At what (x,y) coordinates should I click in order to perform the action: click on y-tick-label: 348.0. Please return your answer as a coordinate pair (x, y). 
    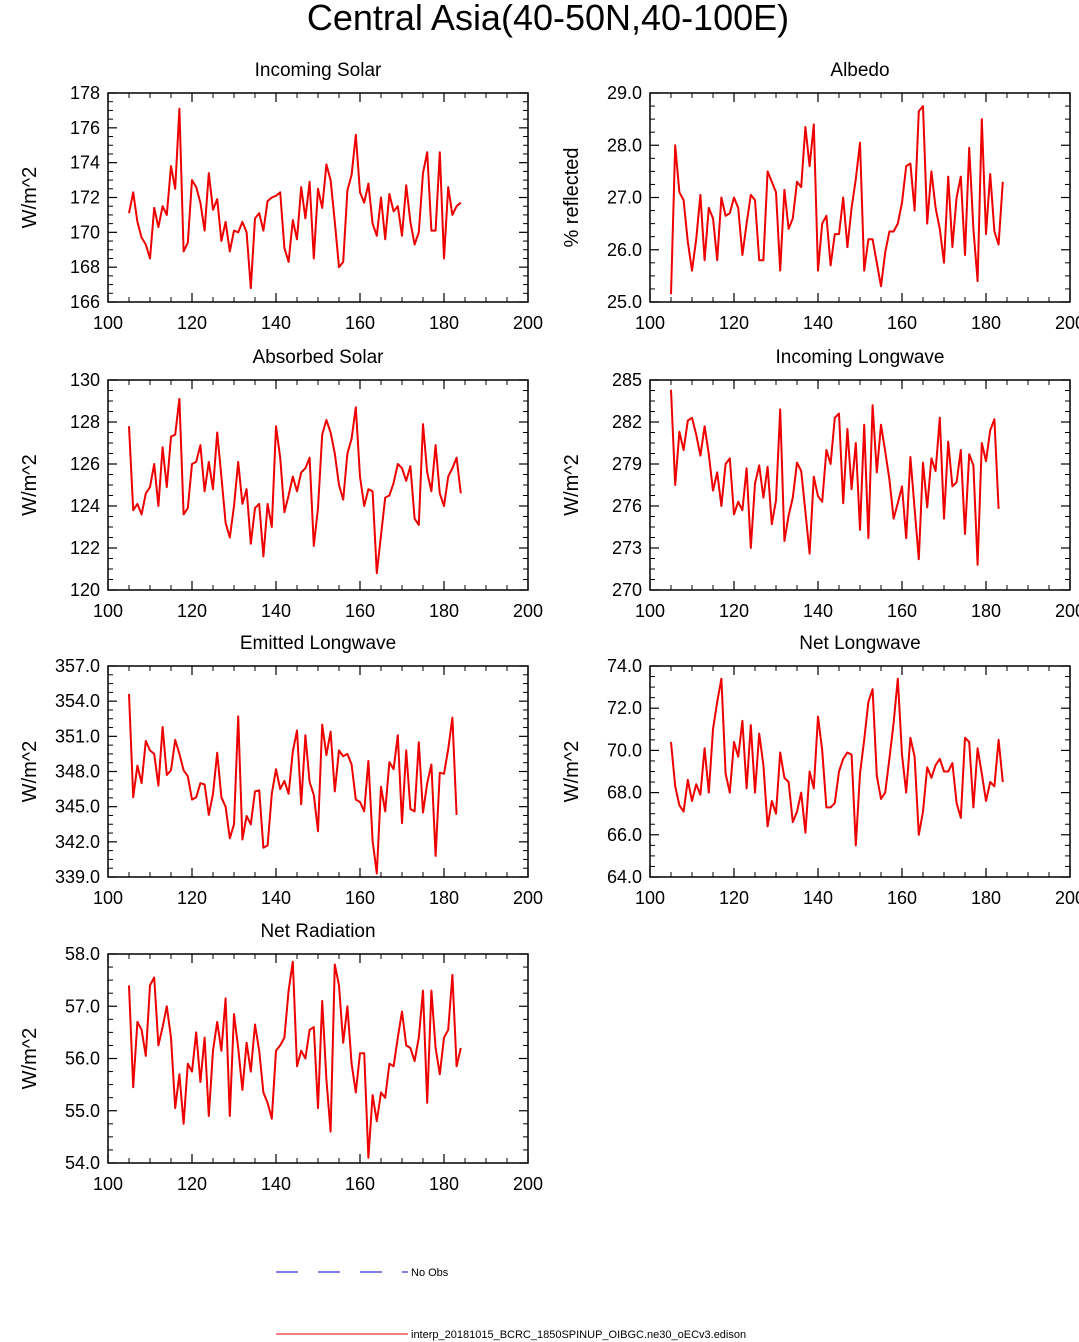
    Looking at the image, I should click on (77, 772).